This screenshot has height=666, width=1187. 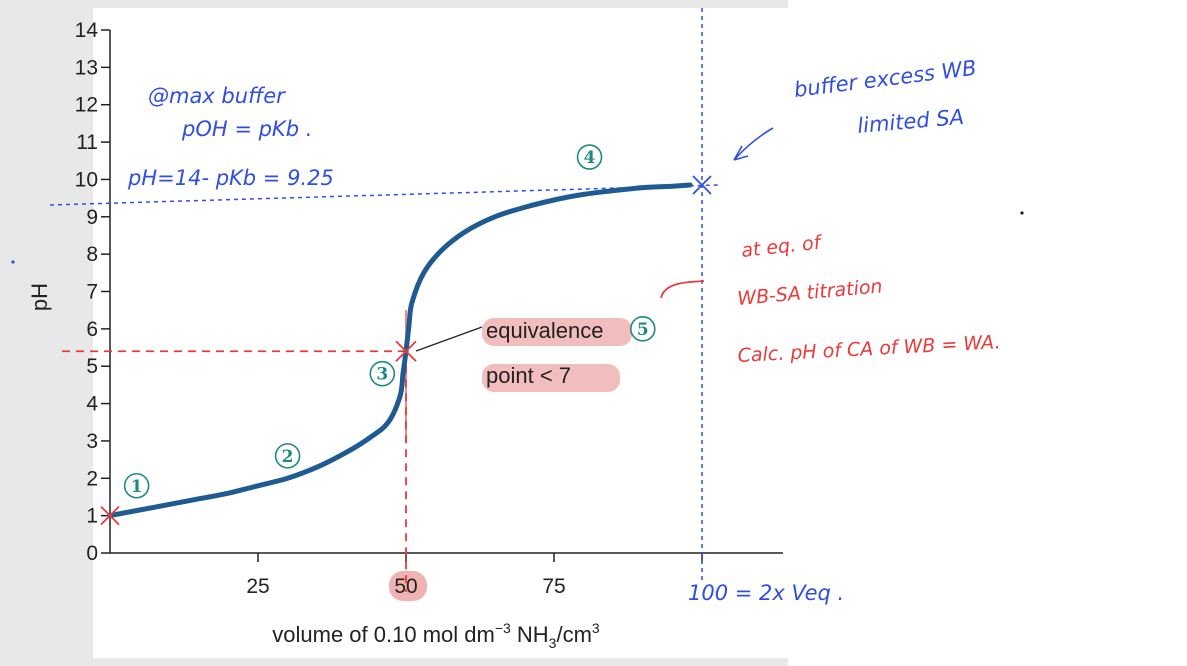 I want to click on equivalence-pointer, so click(x=449, y=339).